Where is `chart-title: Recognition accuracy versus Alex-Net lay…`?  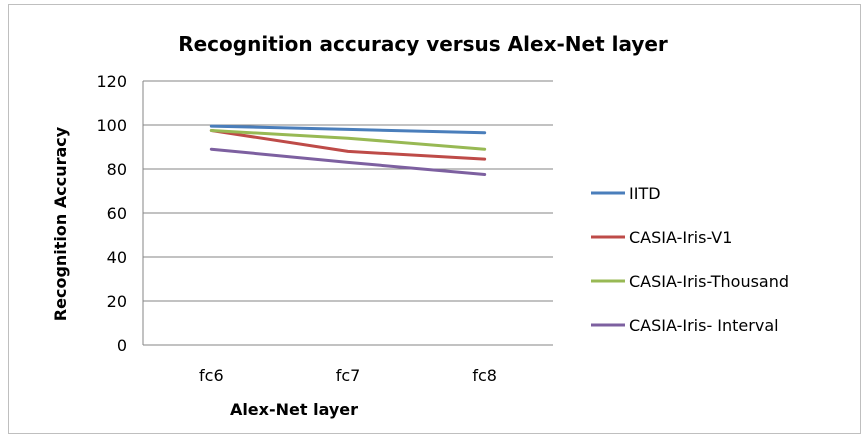 chart-title: Recognition accuracy versus Alex-Net lay… is located at coordinates (423, 44).